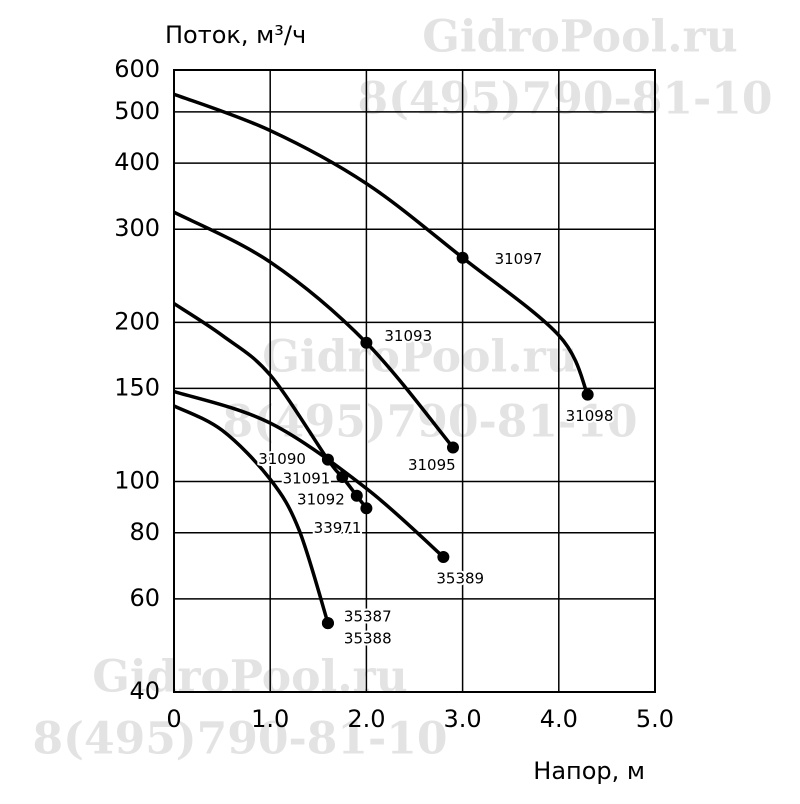 The height and width of the screenshot is (804, 800). Describe the element at coordinates (137, 321) in the screenshot. I see `y-tick-label: 200` at that location.